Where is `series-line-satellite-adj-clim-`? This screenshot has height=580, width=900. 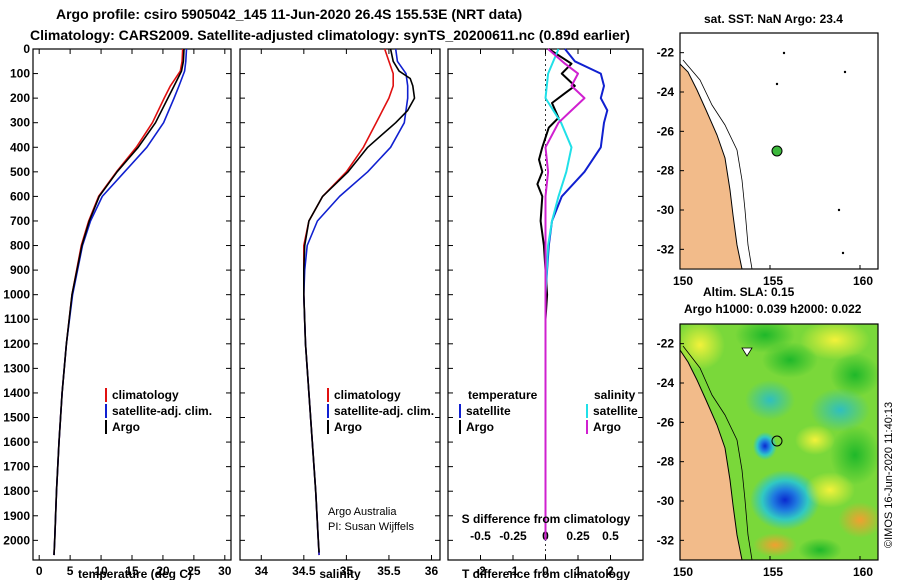 series-line-satellite-adj-clim- is located at coordinates (355, 302).